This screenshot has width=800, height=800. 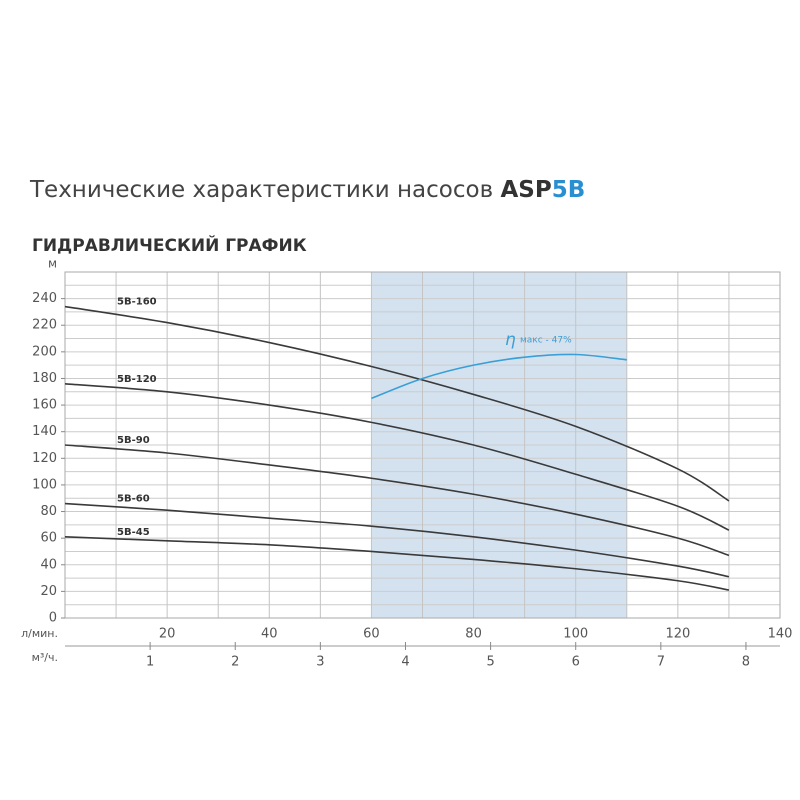 I want to click on x-tick-label: 20, so click(x=167, y=634).